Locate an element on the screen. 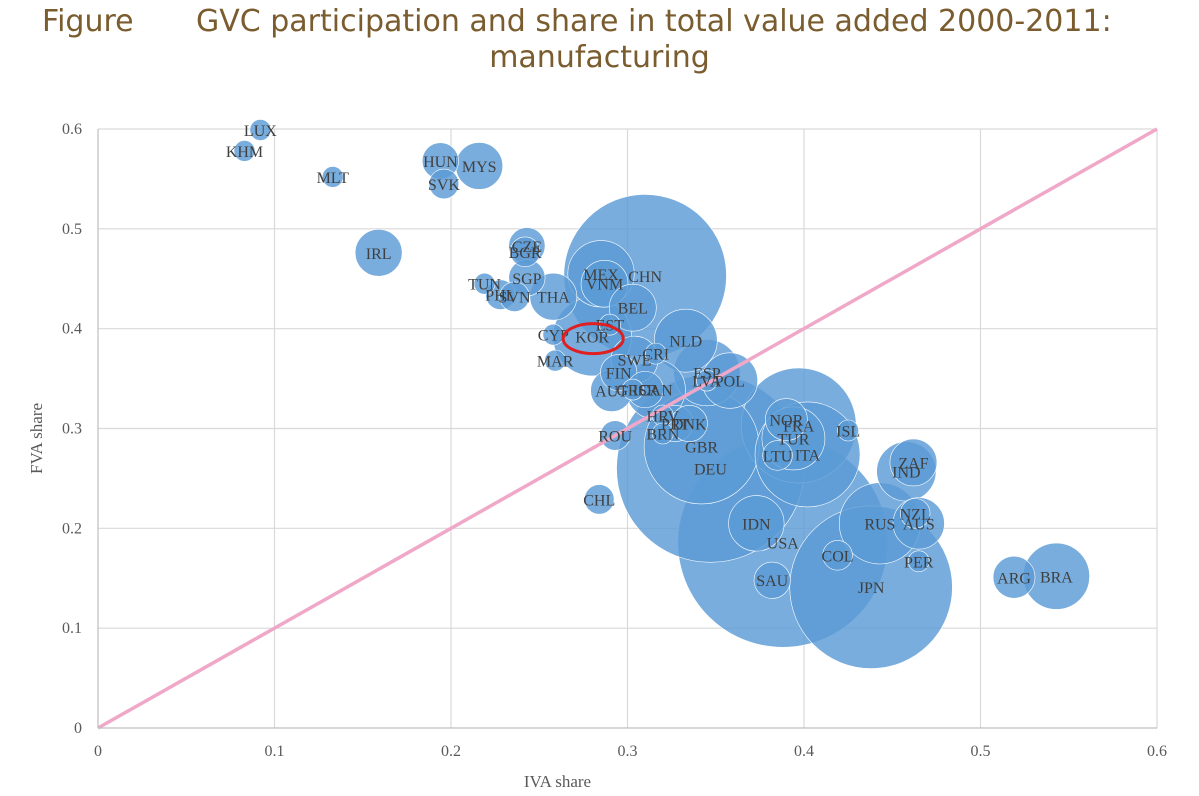 The height and width of the screenshot is (796, 1199). bubble-label-idn: IDN is located at coordinates (756, 524).